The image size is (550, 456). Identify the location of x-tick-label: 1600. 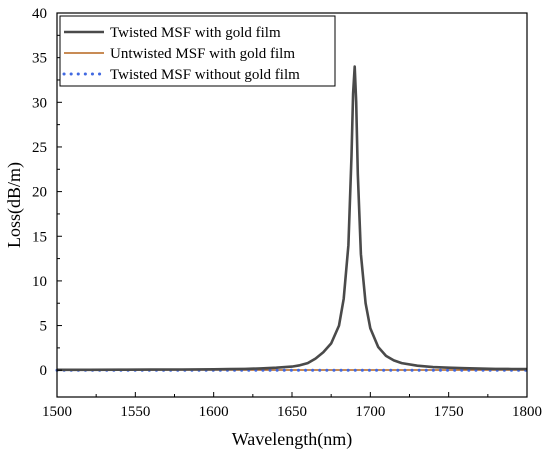
(214, 412).